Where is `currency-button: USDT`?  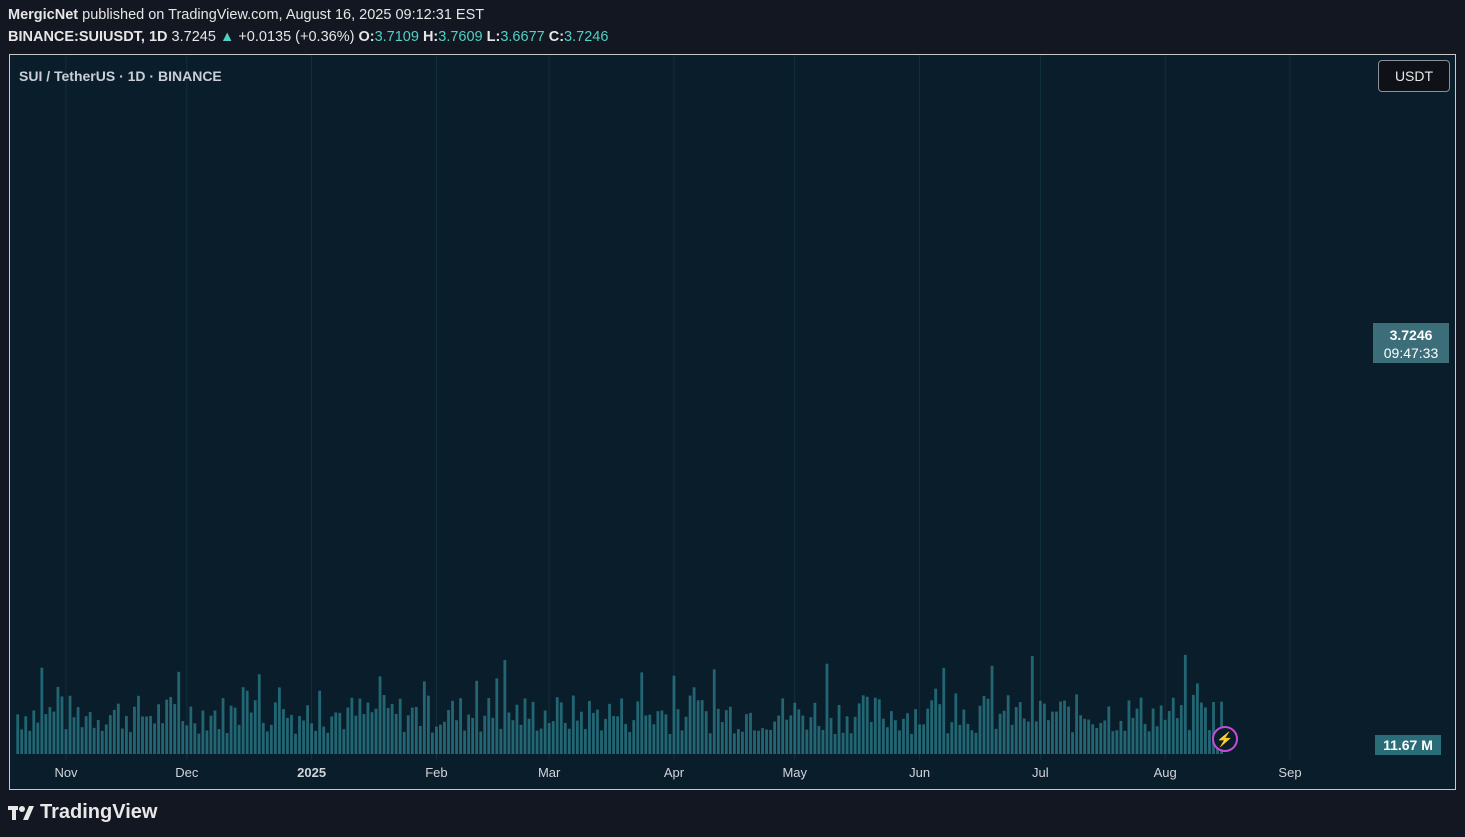
currency-button: USDT is located at coordinates (1414, 76).